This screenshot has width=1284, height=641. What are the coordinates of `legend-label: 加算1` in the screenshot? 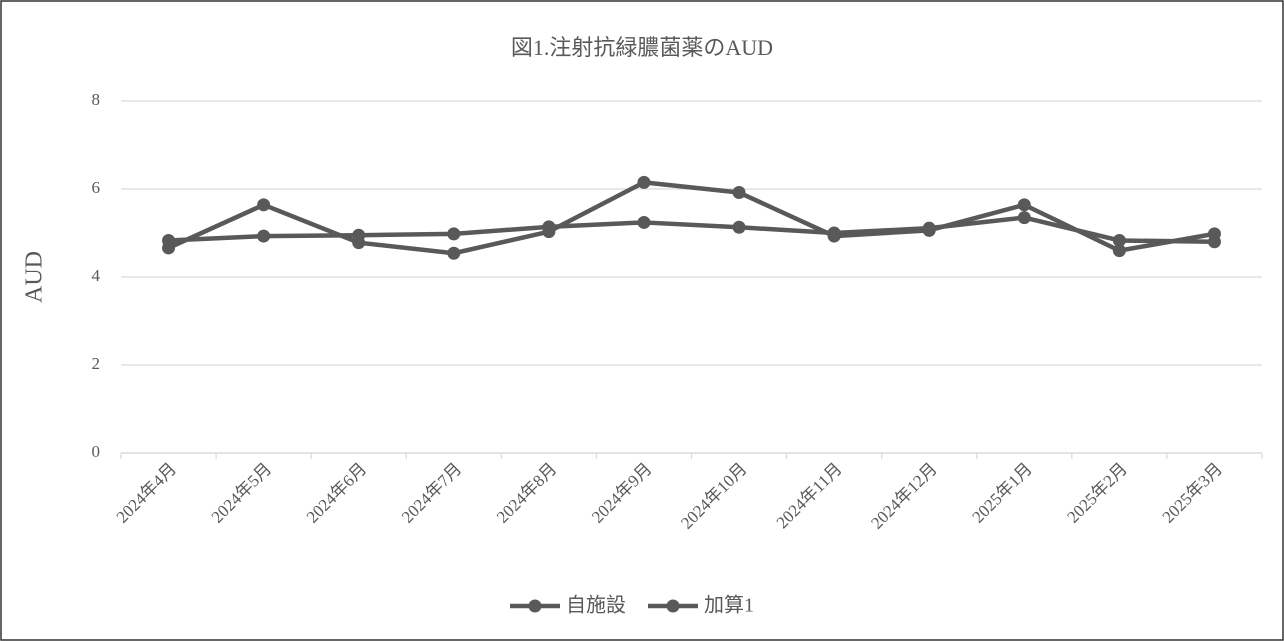 It's located at (729, 605).